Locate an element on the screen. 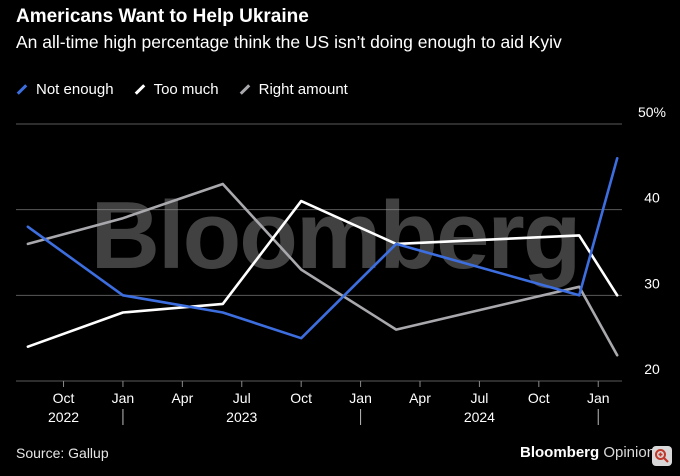  chart-title: Americans Want to Help Ukraine is located at coordinates (162, 16).